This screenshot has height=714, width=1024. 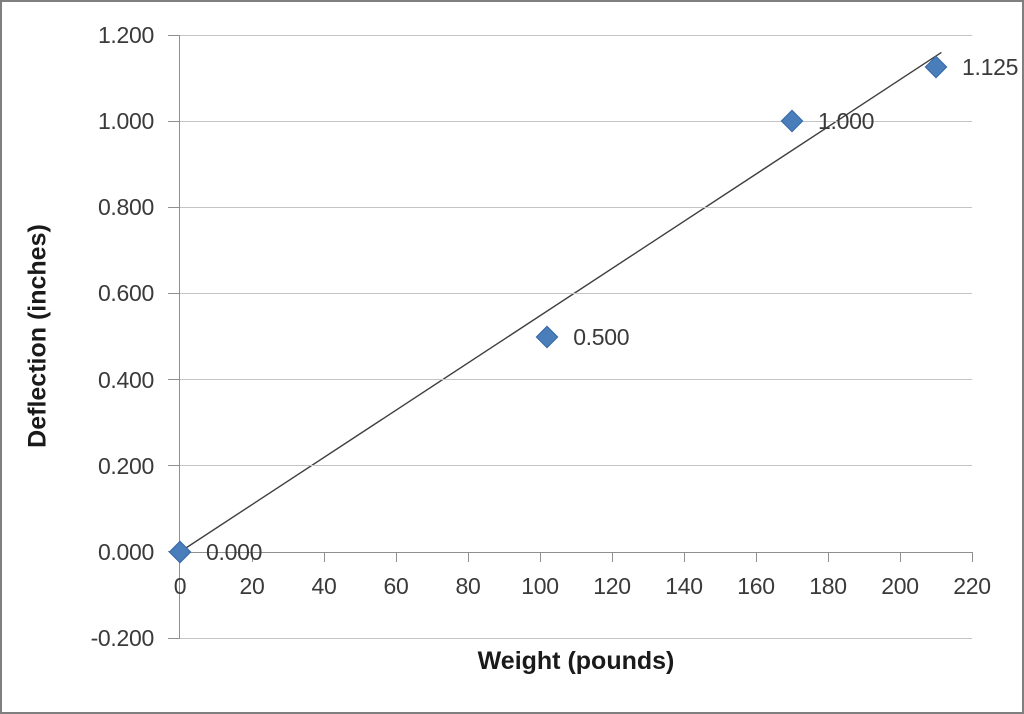 I want to click on x-tick-label: 100, so click(x=540, y=586).